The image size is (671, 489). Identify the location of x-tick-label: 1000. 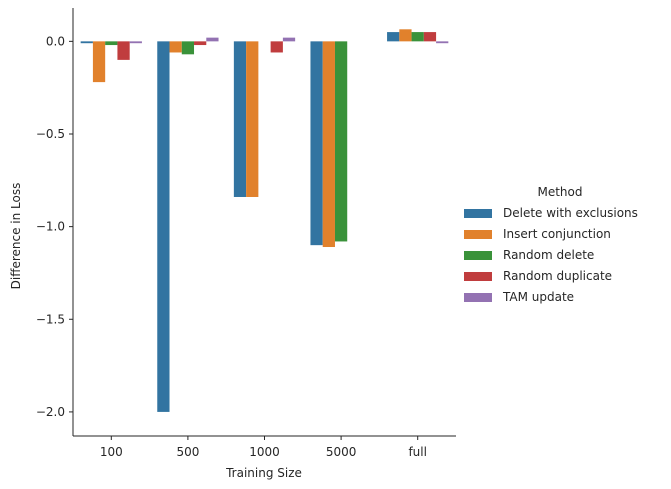
(264, 452).